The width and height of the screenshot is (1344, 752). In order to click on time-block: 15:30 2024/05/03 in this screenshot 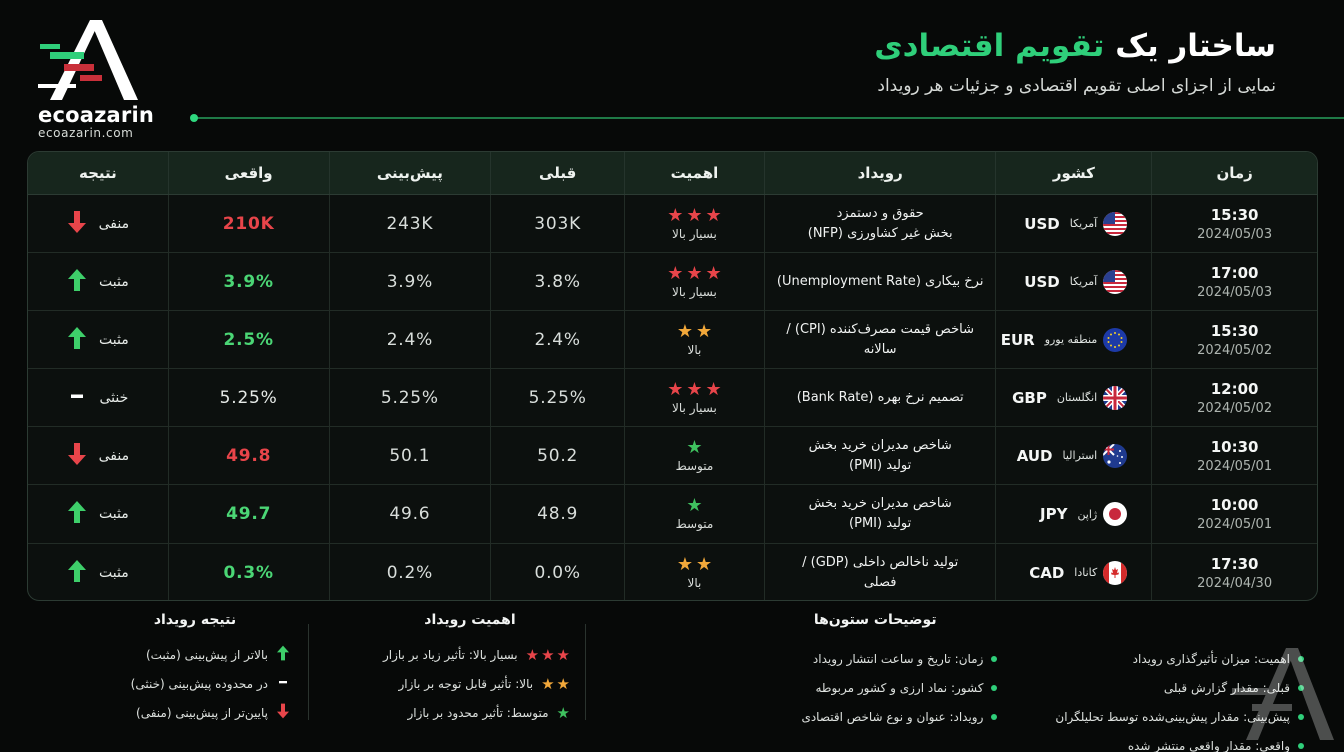, I will do `click(1234, 224)`.